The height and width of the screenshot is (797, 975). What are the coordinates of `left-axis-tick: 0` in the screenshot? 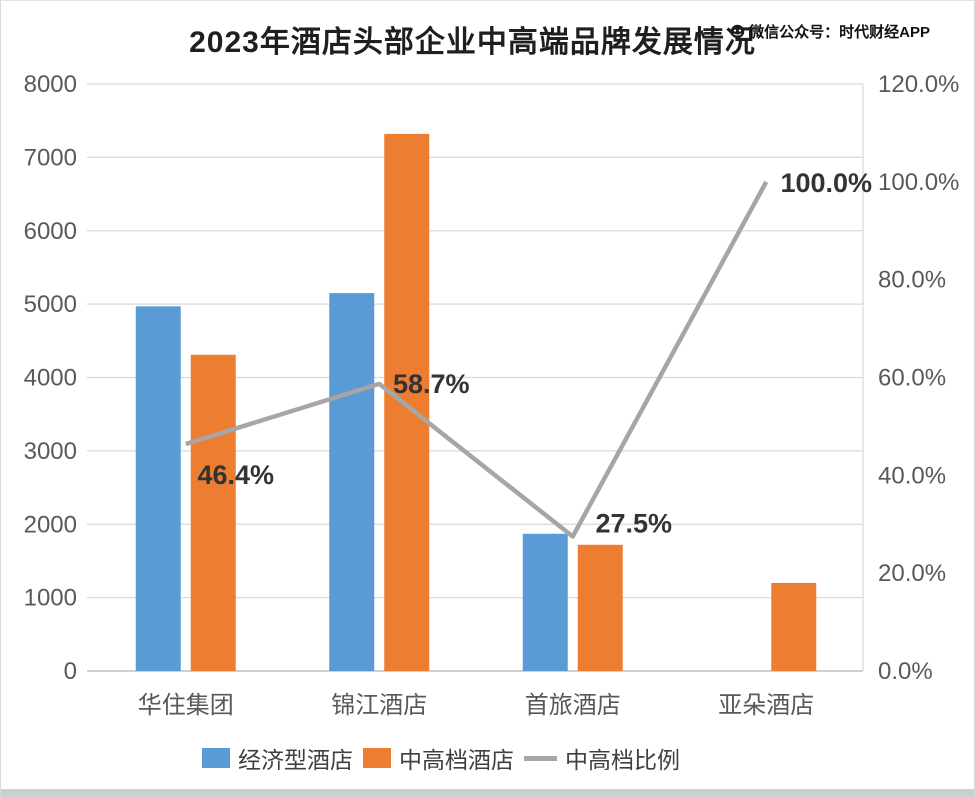 It's located at (70, 671).